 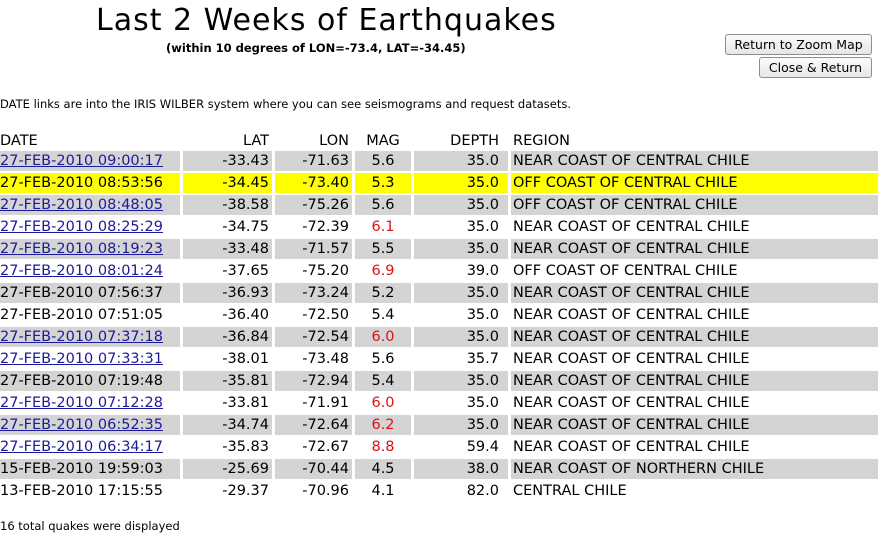 I want to click on cell-date: 27-FEB-2010 07:51:05, so click(x=90, y=316).